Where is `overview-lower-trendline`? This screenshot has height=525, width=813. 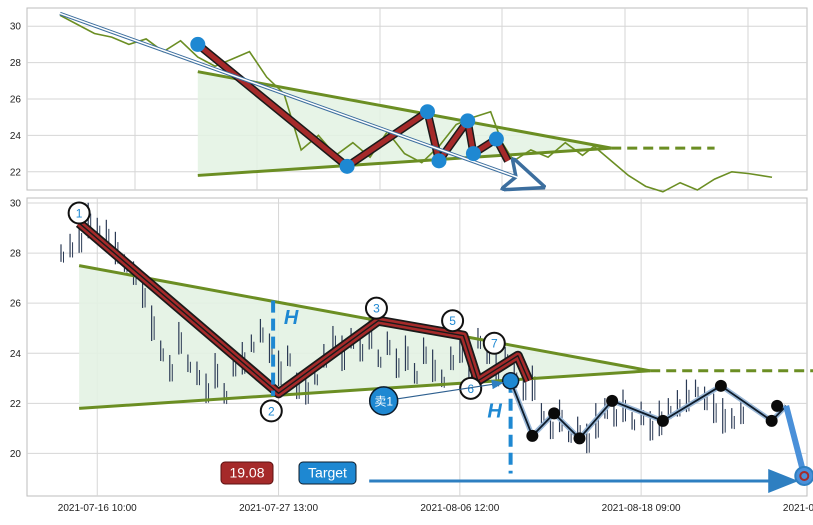 overview-lower-trendline is located at coordinates (404, 161).